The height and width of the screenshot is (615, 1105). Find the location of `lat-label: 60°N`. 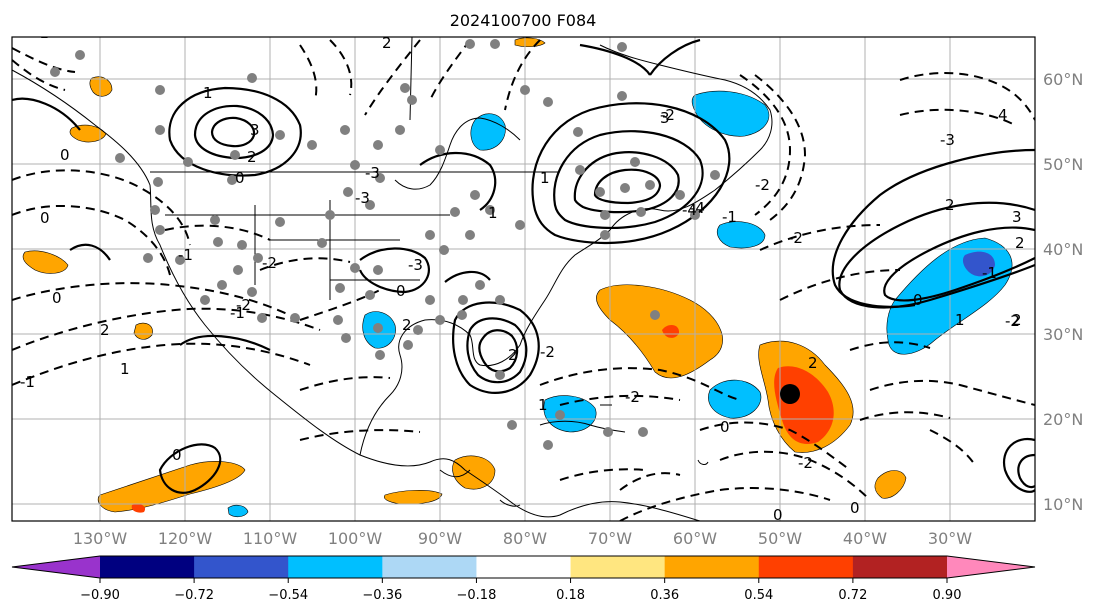

lat-label: 60°N is located at coordinates (1063, 79).